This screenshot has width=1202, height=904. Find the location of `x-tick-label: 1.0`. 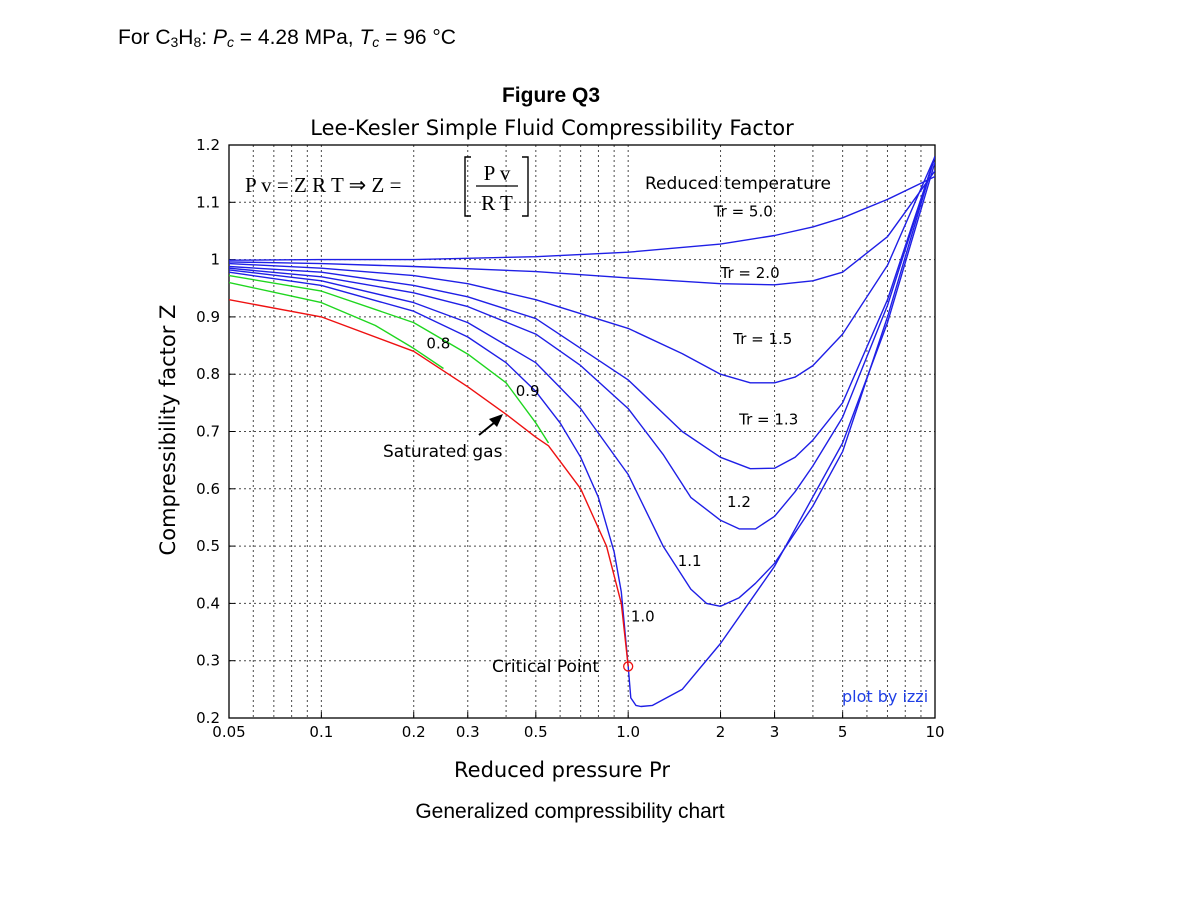

x-tick-label: 1.0 is located at coordinates (628, 732).